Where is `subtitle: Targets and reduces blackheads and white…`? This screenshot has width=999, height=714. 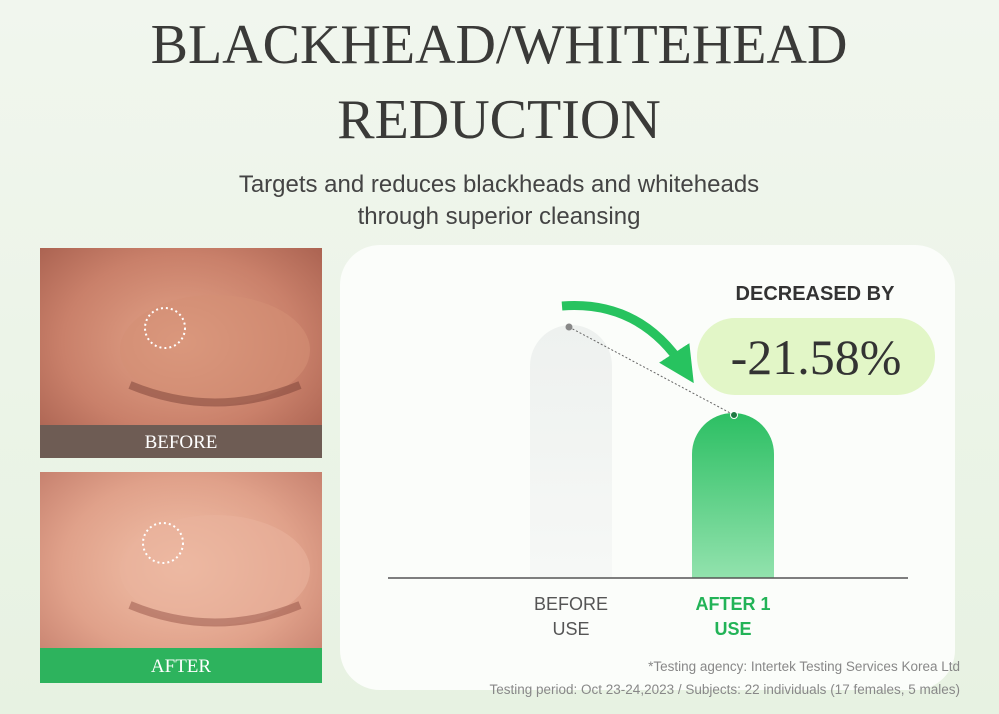 subtitle: Targets and reduces blackheads and white… is located at coordinates (499, 184).